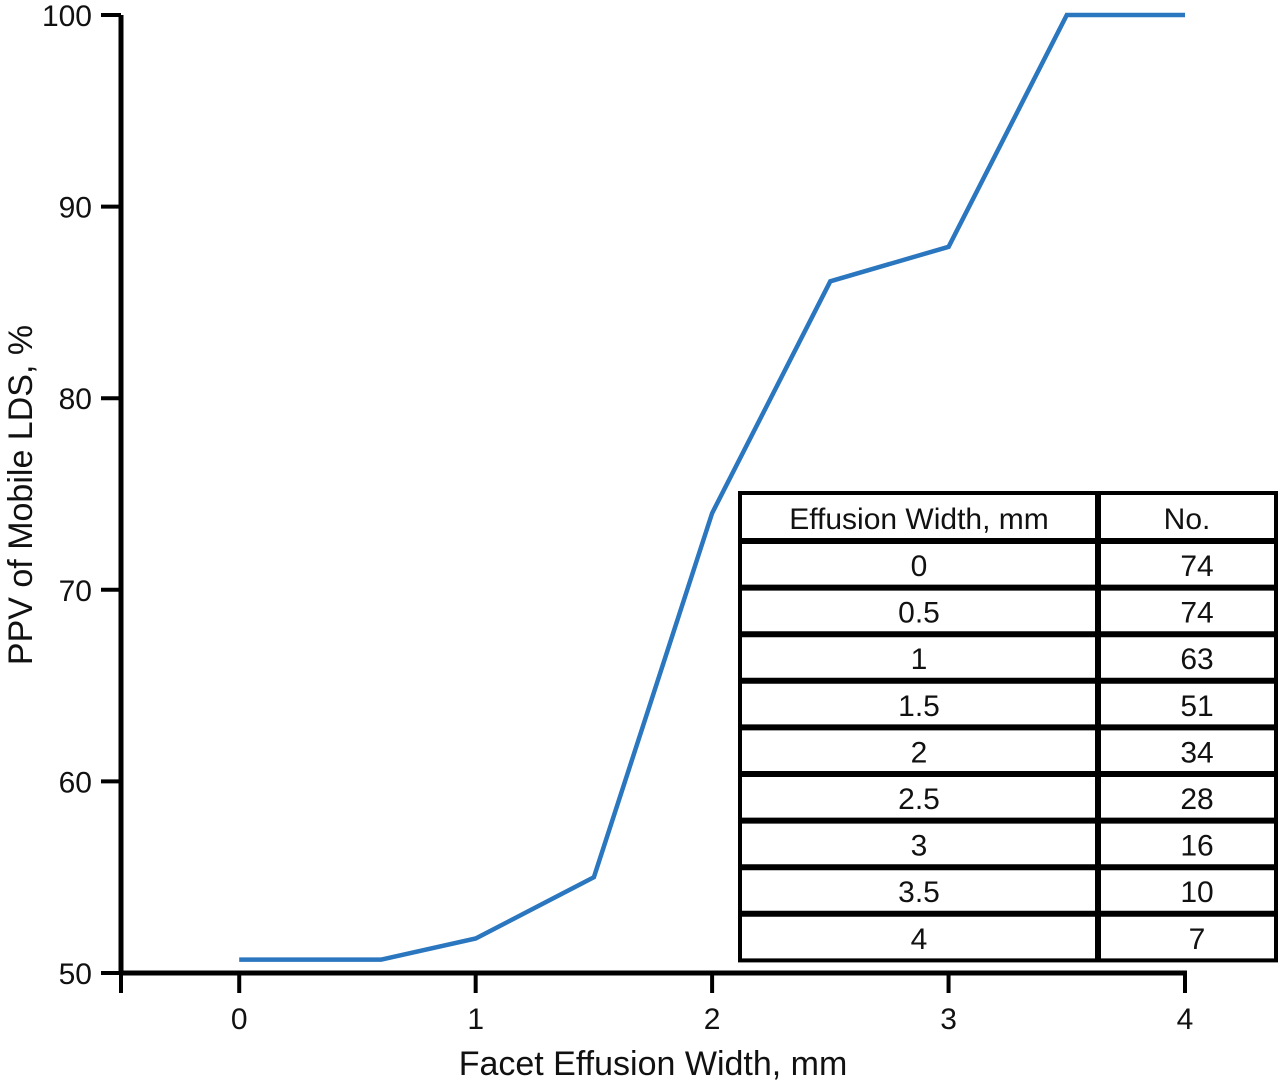  What do you see at coordinates (919, 939) in the screenshot?
I see `table-cell-width: 4` at bounding box center [919, 939].